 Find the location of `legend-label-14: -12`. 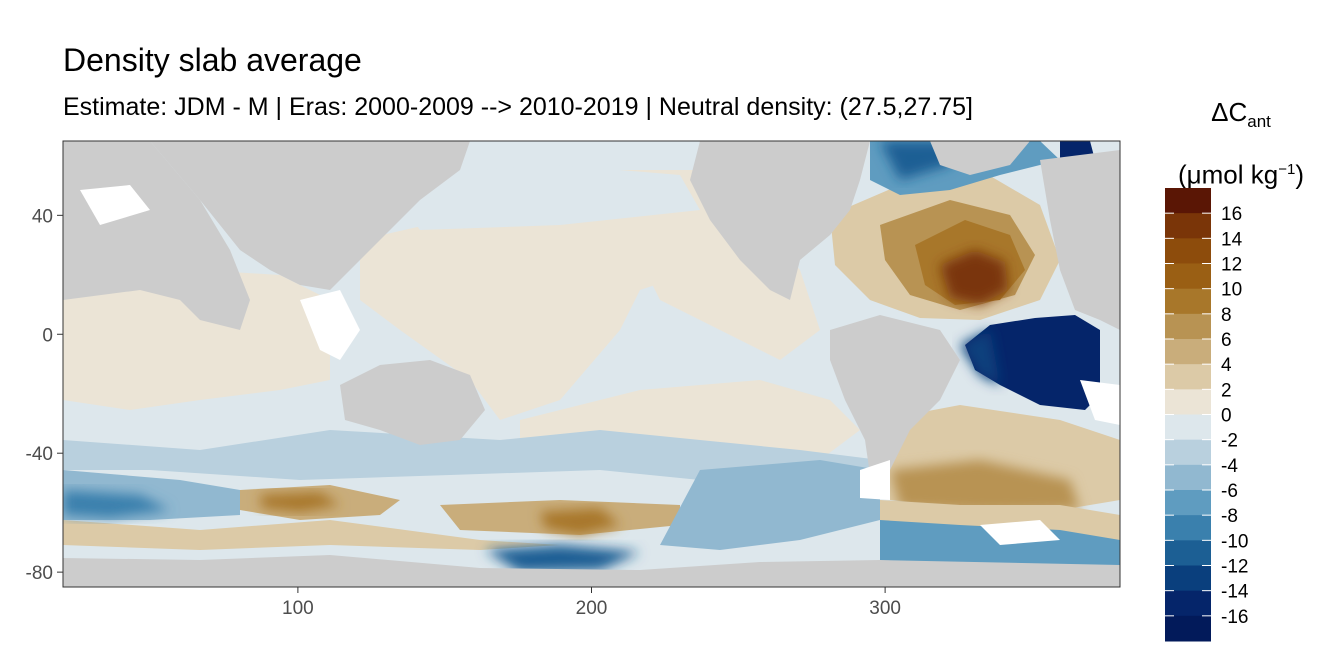

legend-label-14: -12 is located at coordinates (1234, 567).